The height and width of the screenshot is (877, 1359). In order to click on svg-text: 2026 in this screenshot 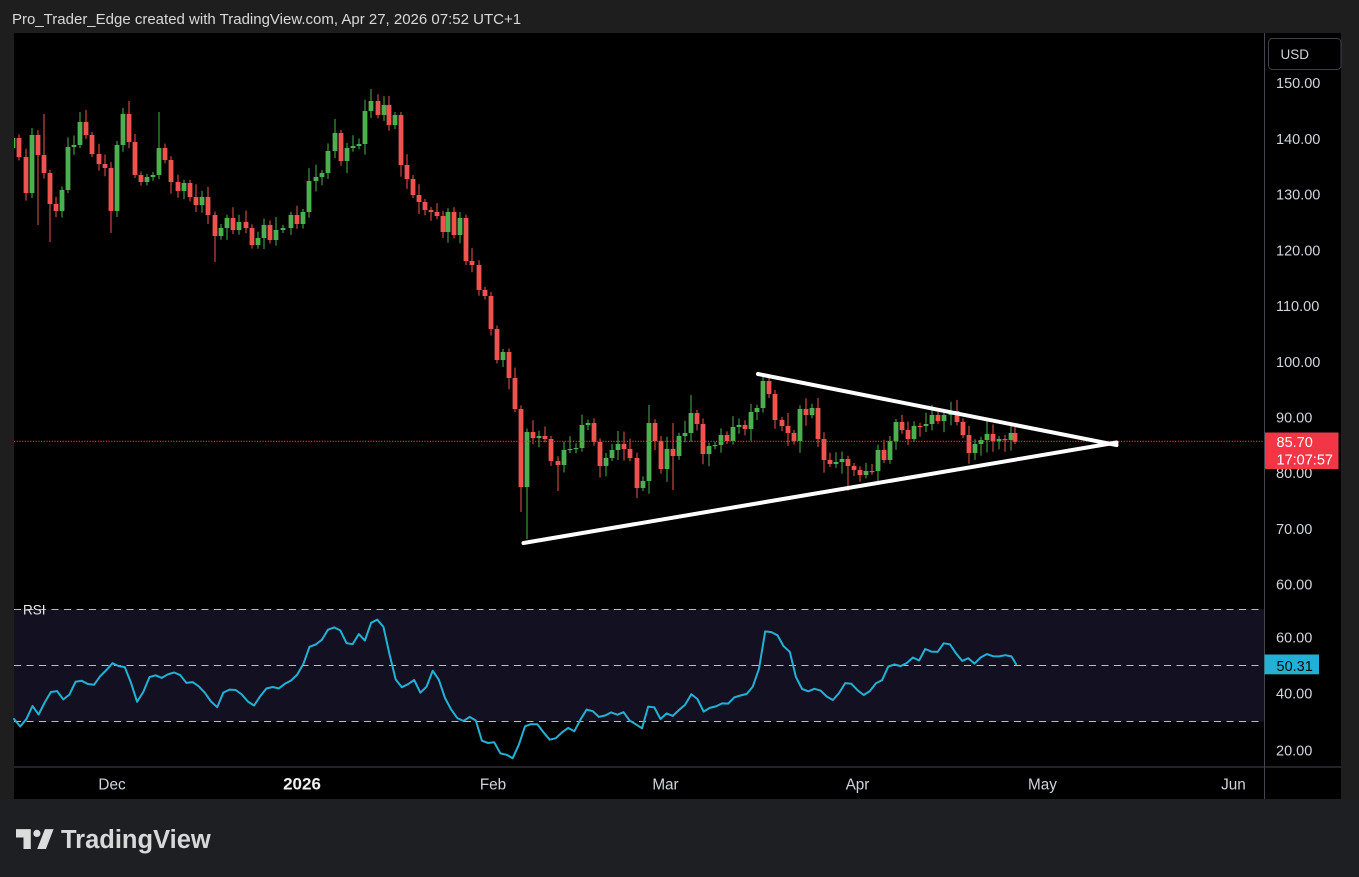, I will do `click(302, 784)`.